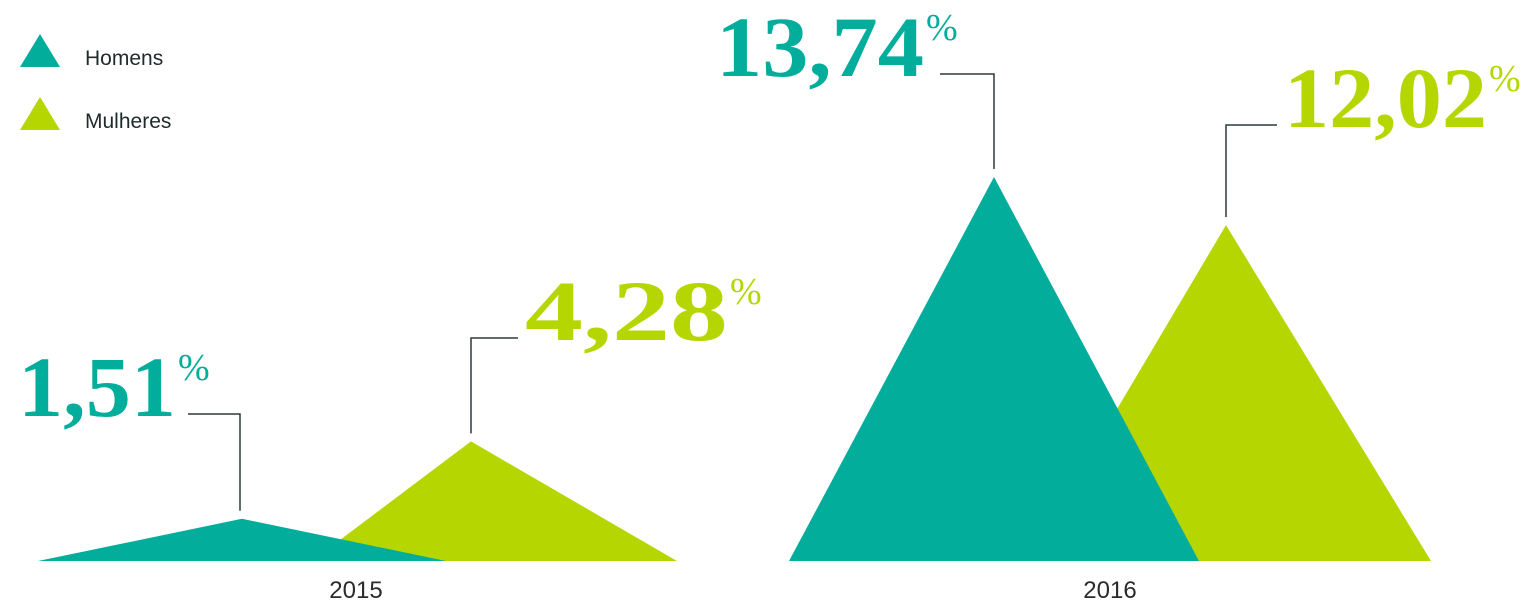  What do you see at coordinates (40, 50) in the screenshot?
I see `legend-marker-homens` at bounding box center [40, 50].